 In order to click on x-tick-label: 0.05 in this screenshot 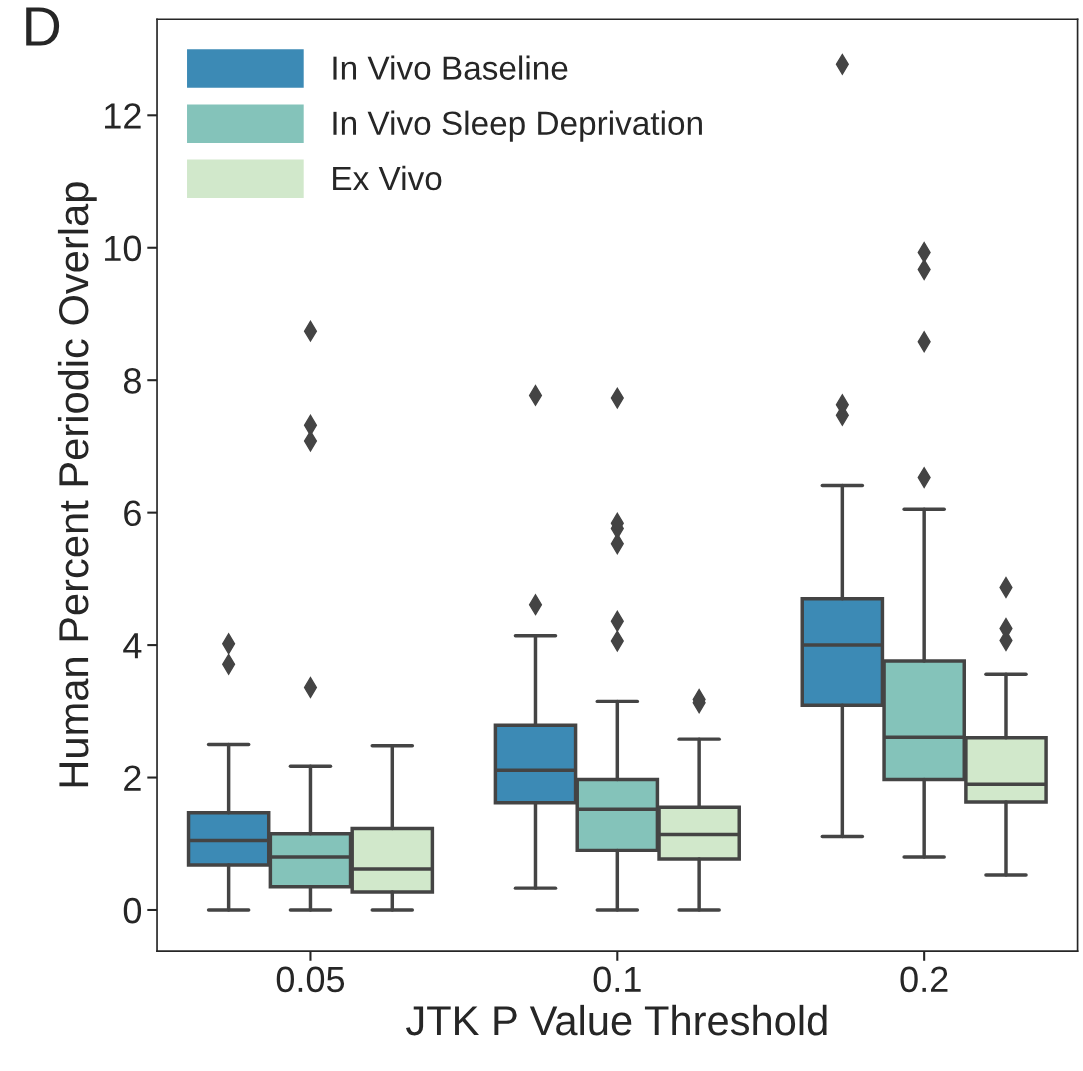, I will do `click(310, 979)`.